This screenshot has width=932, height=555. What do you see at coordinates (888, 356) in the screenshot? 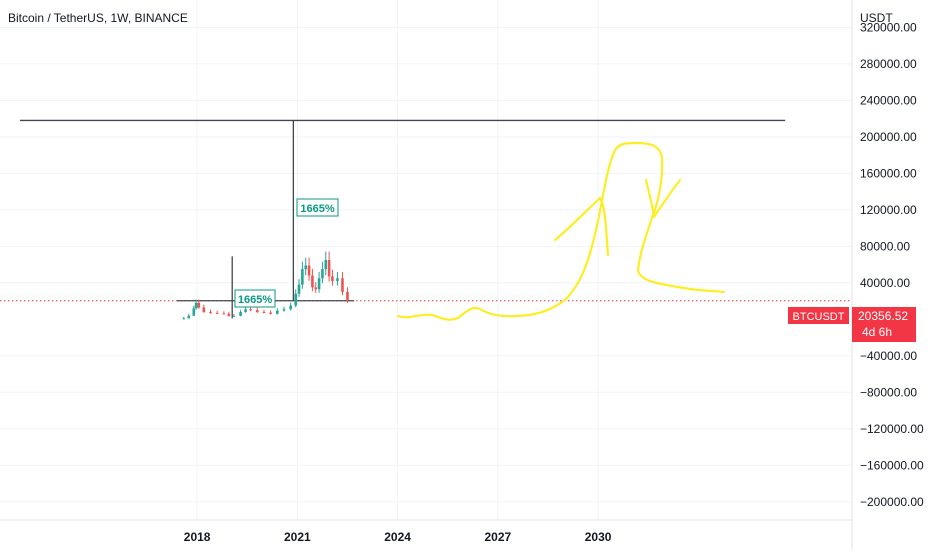
I see `price-tick-label: −40000.00` at bounding box center [888, 356].